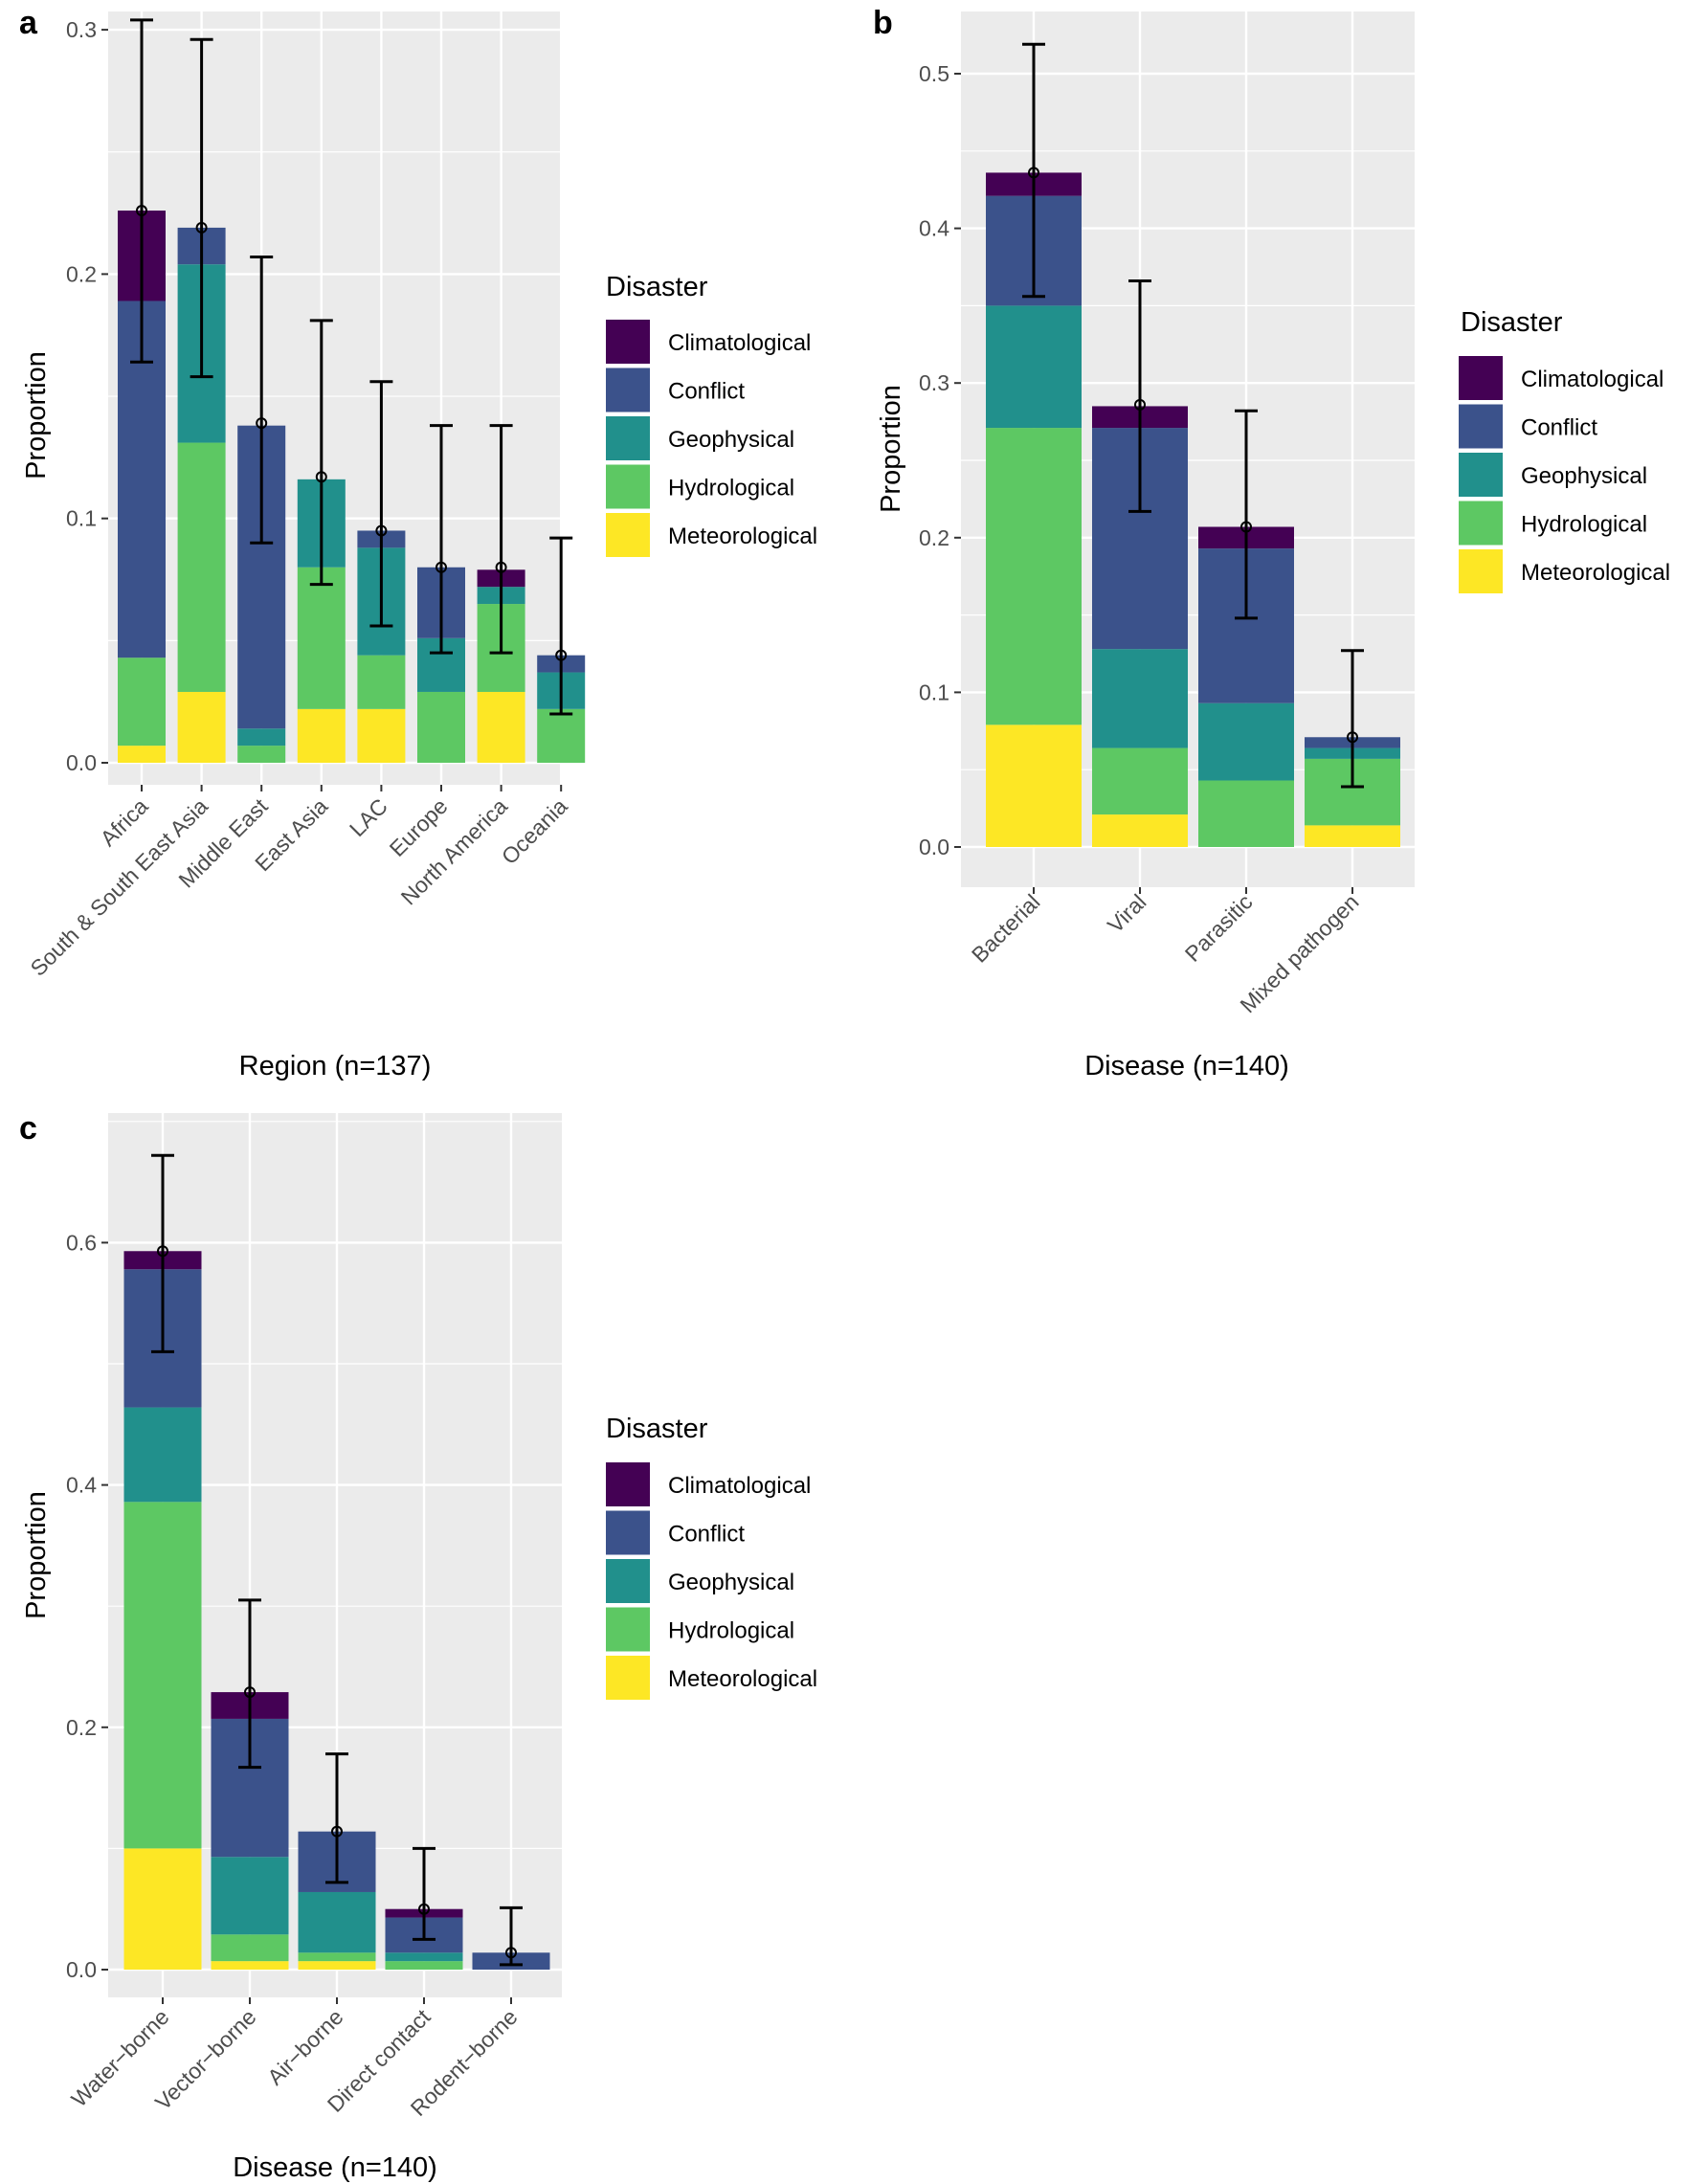 This screenshot has height=2184, width=1697. Describe the element at coordinates (368, 817) in the screenshot. I see `x-tick-label: LAC` at that location.